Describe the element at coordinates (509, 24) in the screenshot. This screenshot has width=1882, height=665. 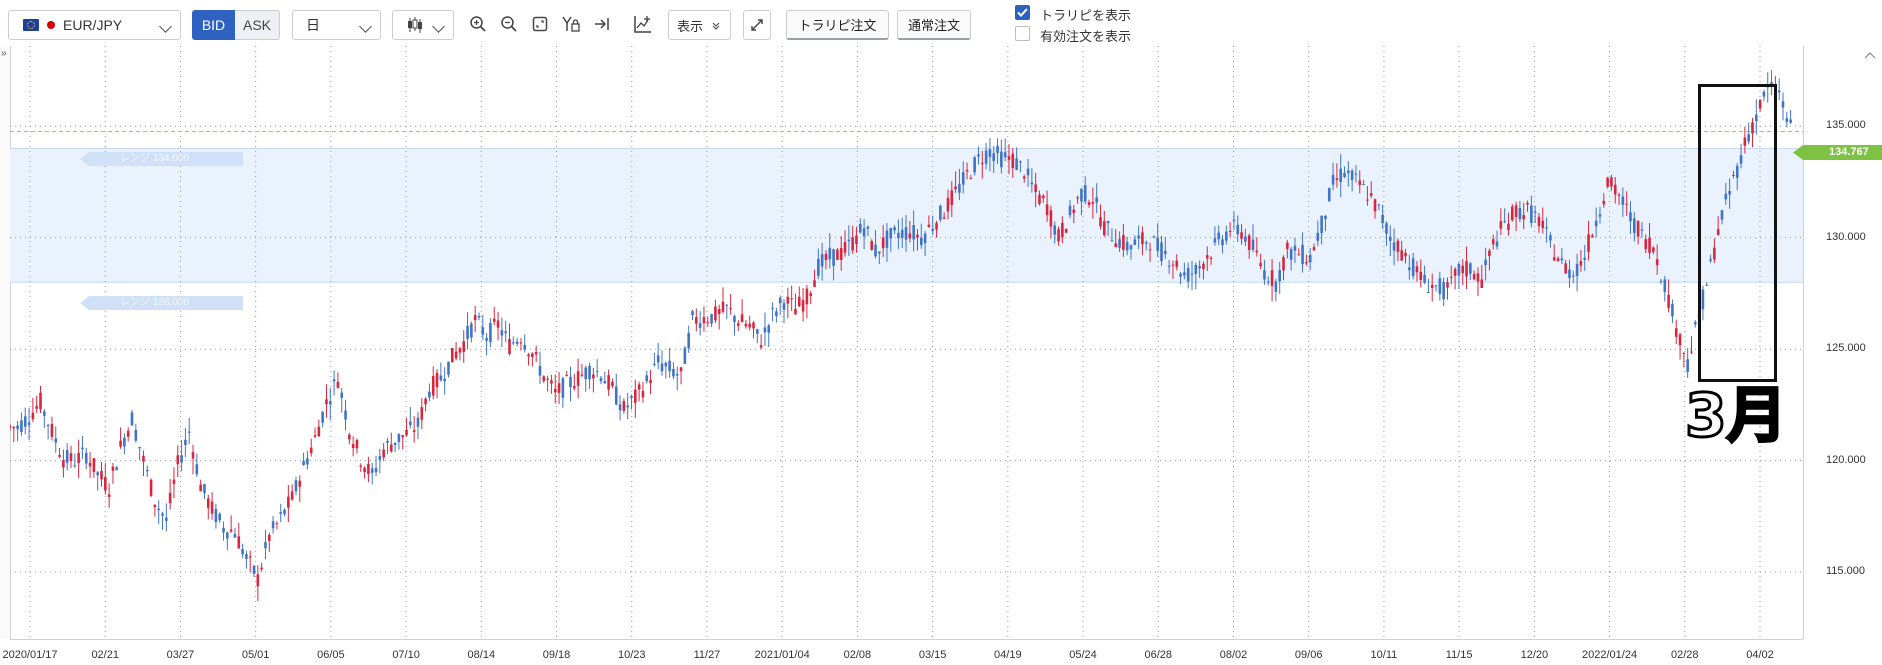
I see `zoom-out-icon` at that location.